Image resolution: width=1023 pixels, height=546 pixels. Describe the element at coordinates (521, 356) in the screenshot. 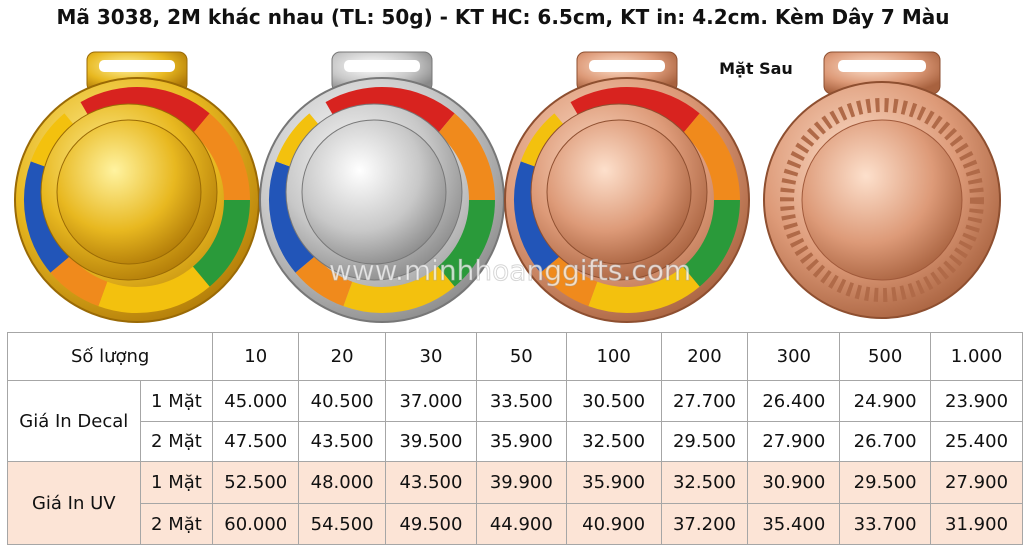

I see `table-cell: 50` at that location.